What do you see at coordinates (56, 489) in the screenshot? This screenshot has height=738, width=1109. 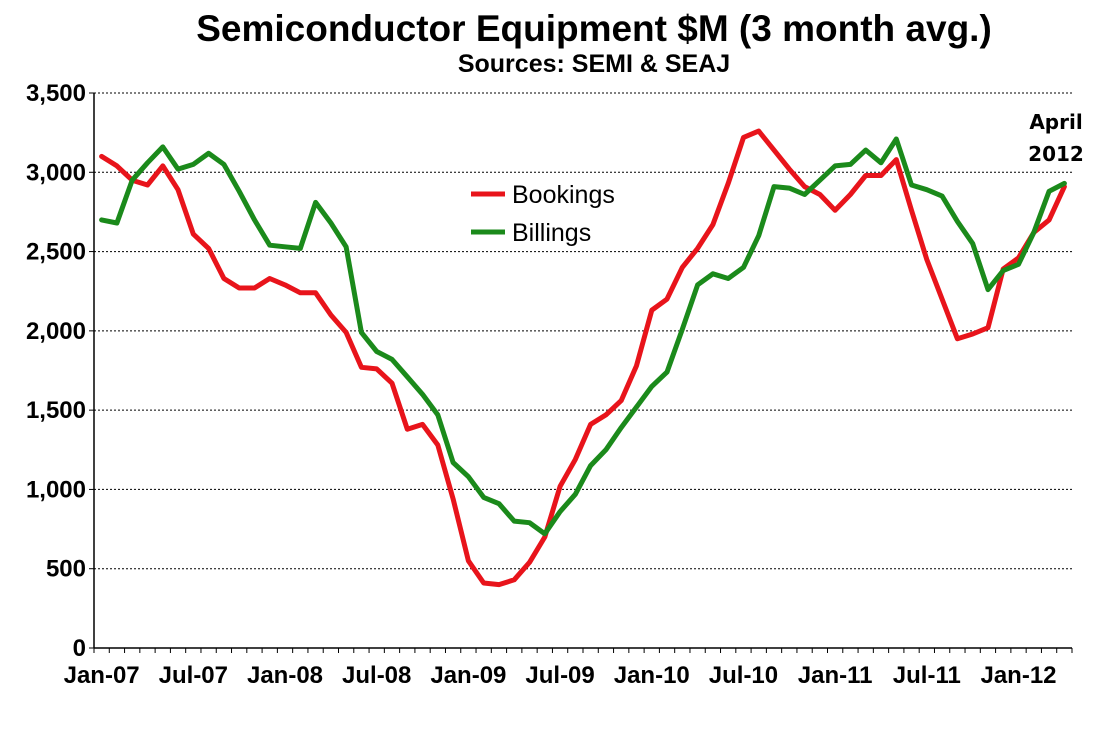 I see `y-tick-label-2: 1,000` at bounding box center [56, 489].